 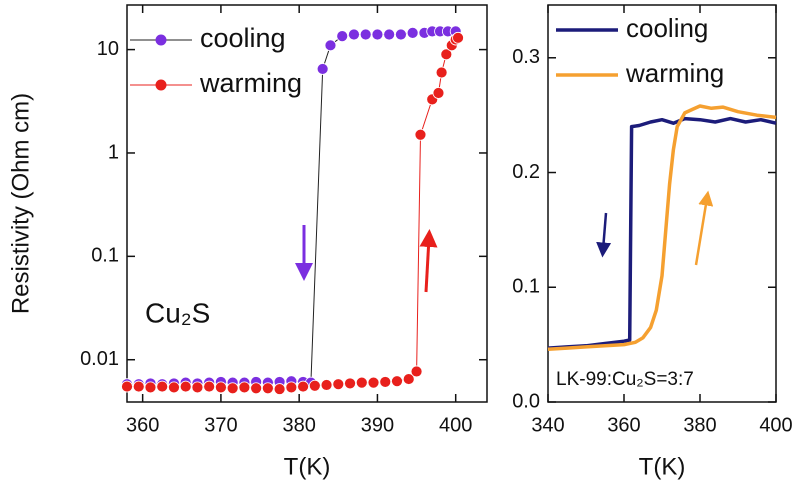 What do you see at coordinates (625, 379) in the screenshot?
I see `annotation: LK-99:Cu₂S=3:7` at bounding box center [625, 379].